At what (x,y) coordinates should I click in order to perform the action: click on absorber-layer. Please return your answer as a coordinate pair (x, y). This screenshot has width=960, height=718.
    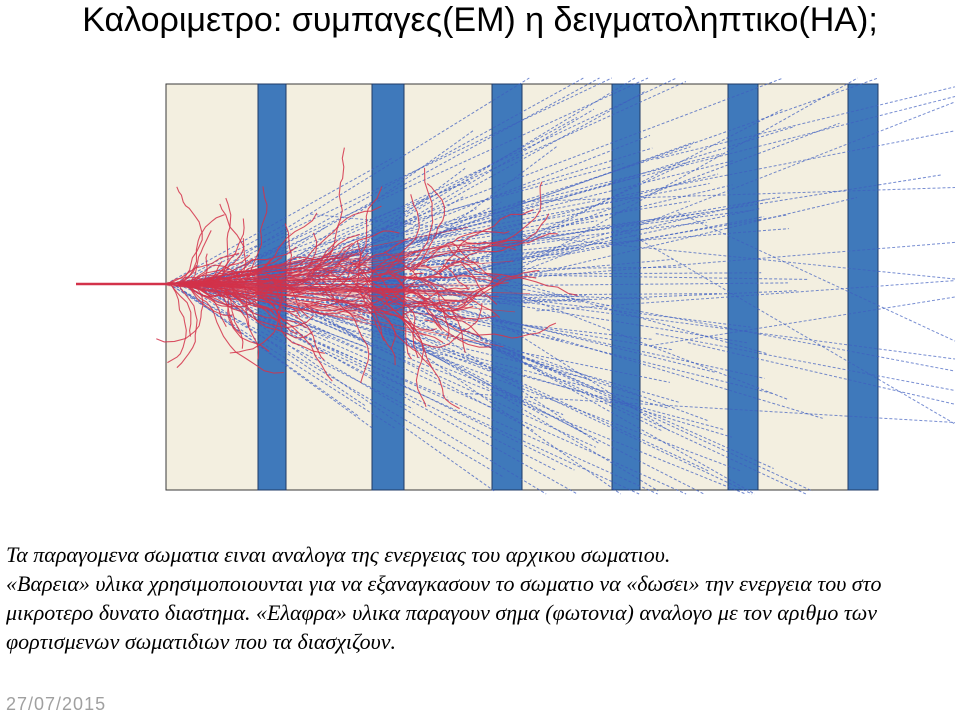
    Looking at the image, I should click on (743, 287).